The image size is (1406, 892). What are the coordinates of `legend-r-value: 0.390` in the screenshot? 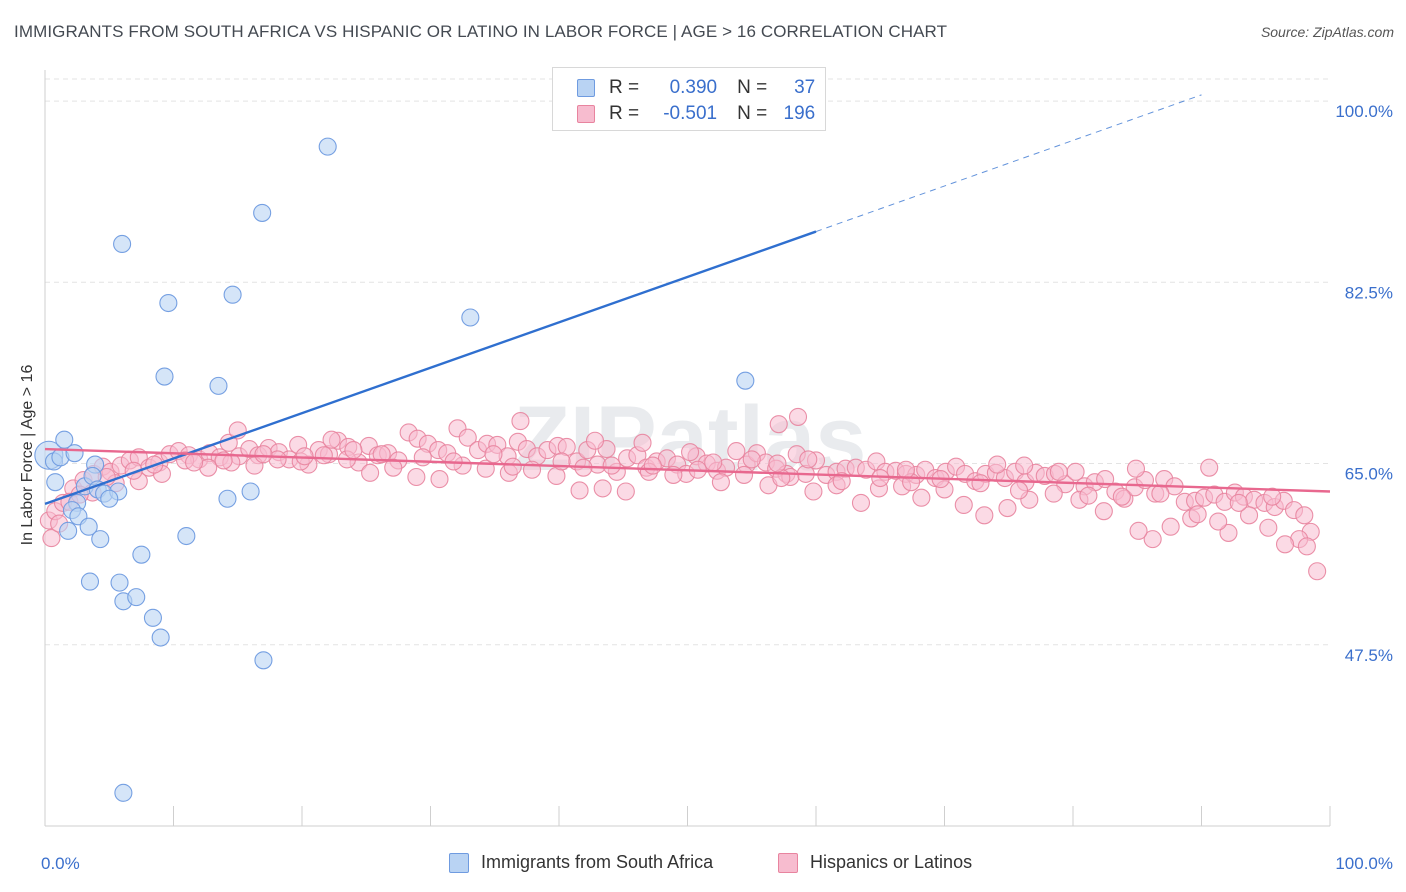 It's located at (693, 87).